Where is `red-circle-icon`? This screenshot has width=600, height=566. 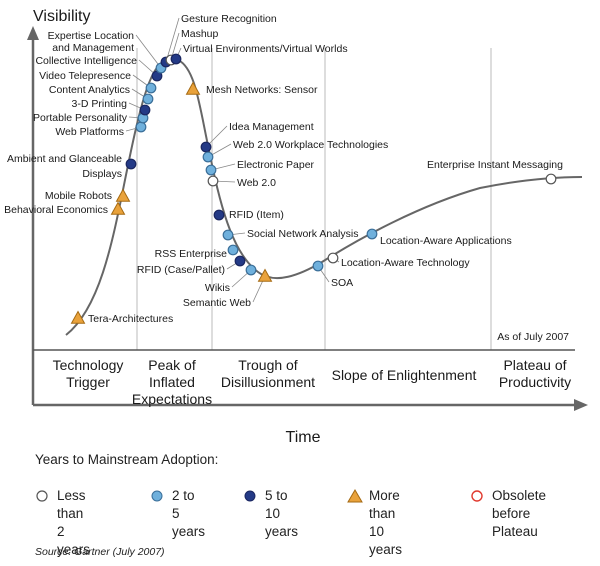
red-circle-icon is located at coordinates (477, 496).